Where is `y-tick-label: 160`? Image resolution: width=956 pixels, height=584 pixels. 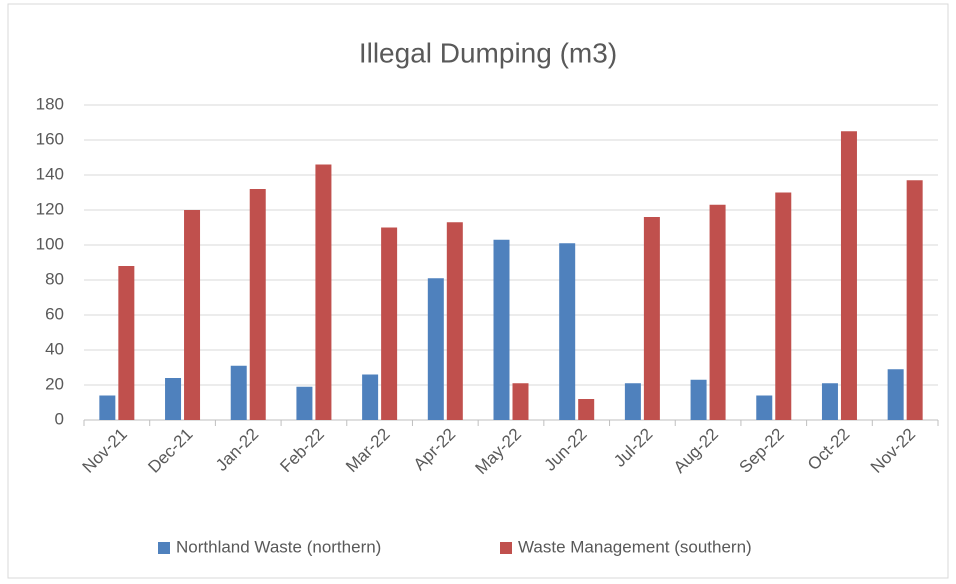 y-tick-label: 160 is located at coordinates (50, 138).